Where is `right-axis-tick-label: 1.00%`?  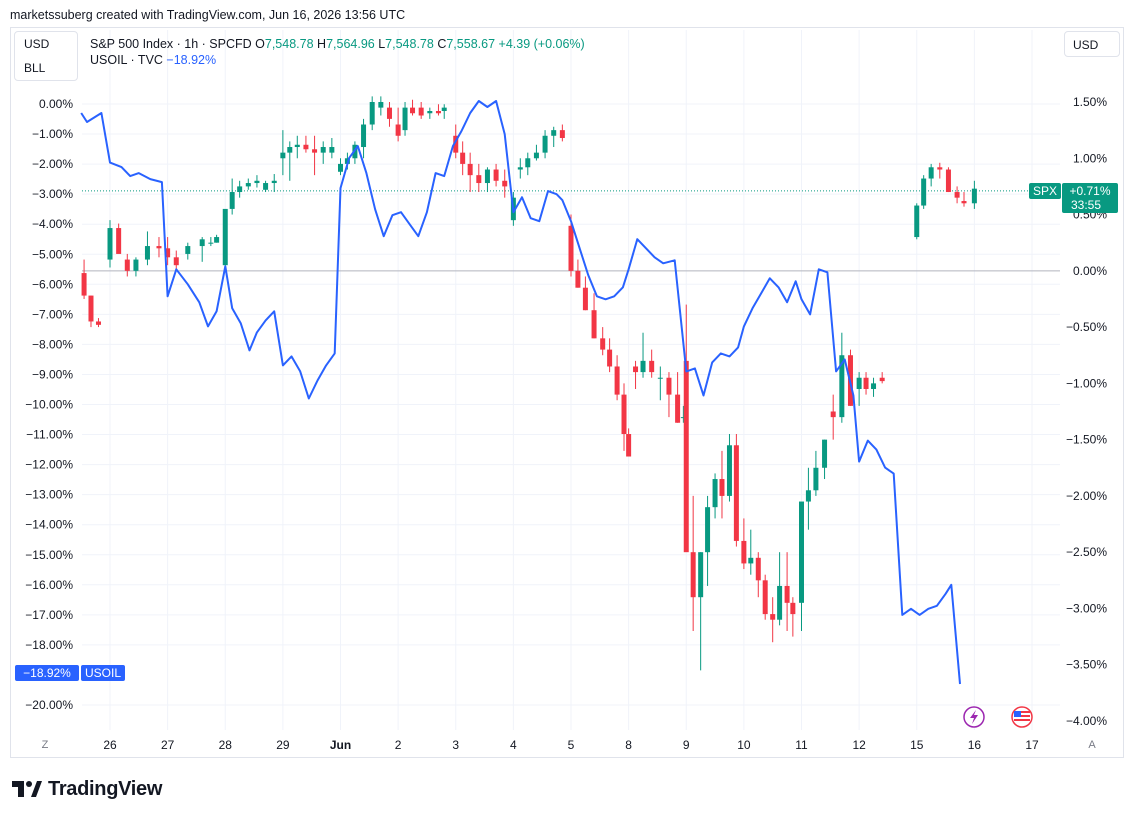
right-axis-tick-label: 1.00% is located at coordinates (1090, 158).